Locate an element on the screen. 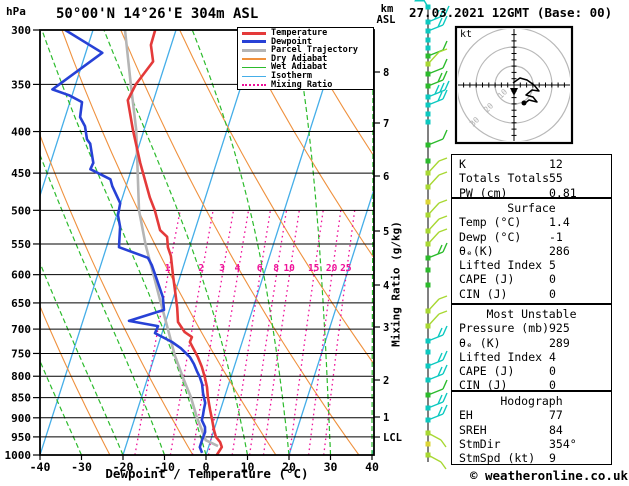 The image size is (629, 486). dewpoint-line-swatch is located at coordinates (254, 42).